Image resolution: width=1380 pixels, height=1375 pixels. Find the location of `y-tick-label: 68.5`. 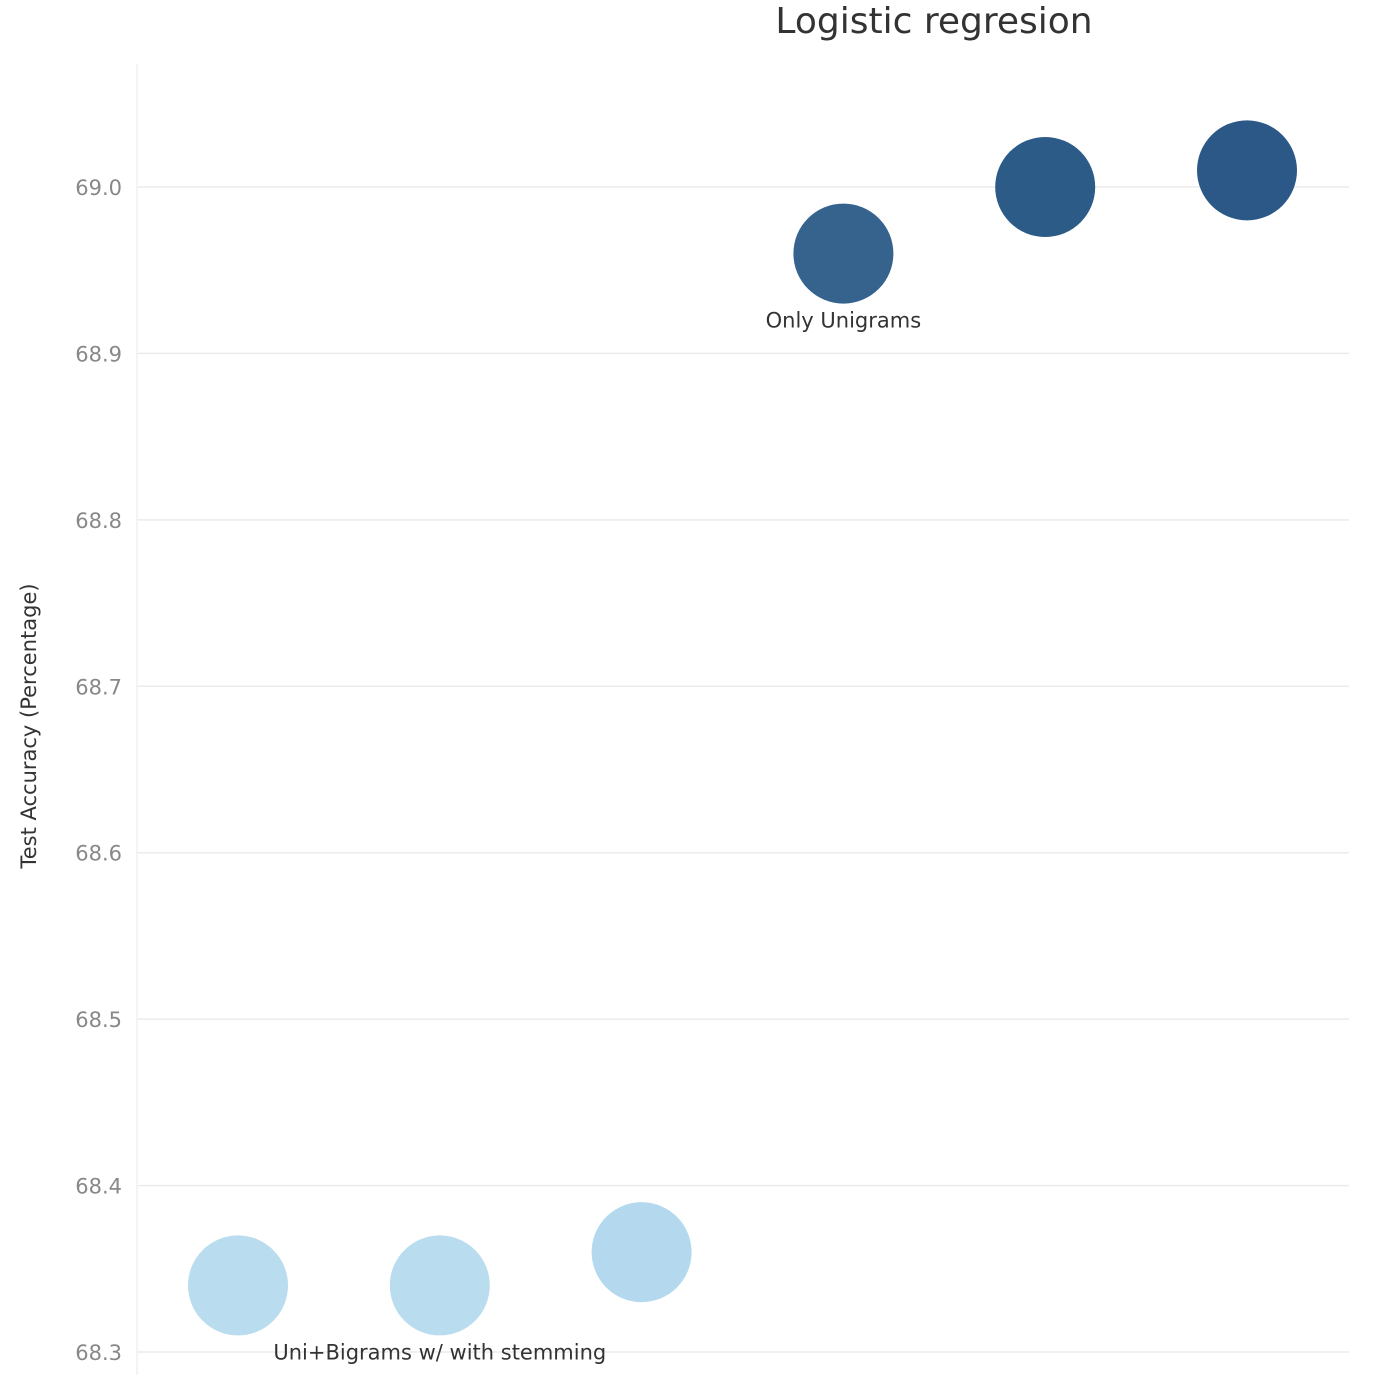

y-tick-label: 68.5 is located at coordinates (98, 1020).